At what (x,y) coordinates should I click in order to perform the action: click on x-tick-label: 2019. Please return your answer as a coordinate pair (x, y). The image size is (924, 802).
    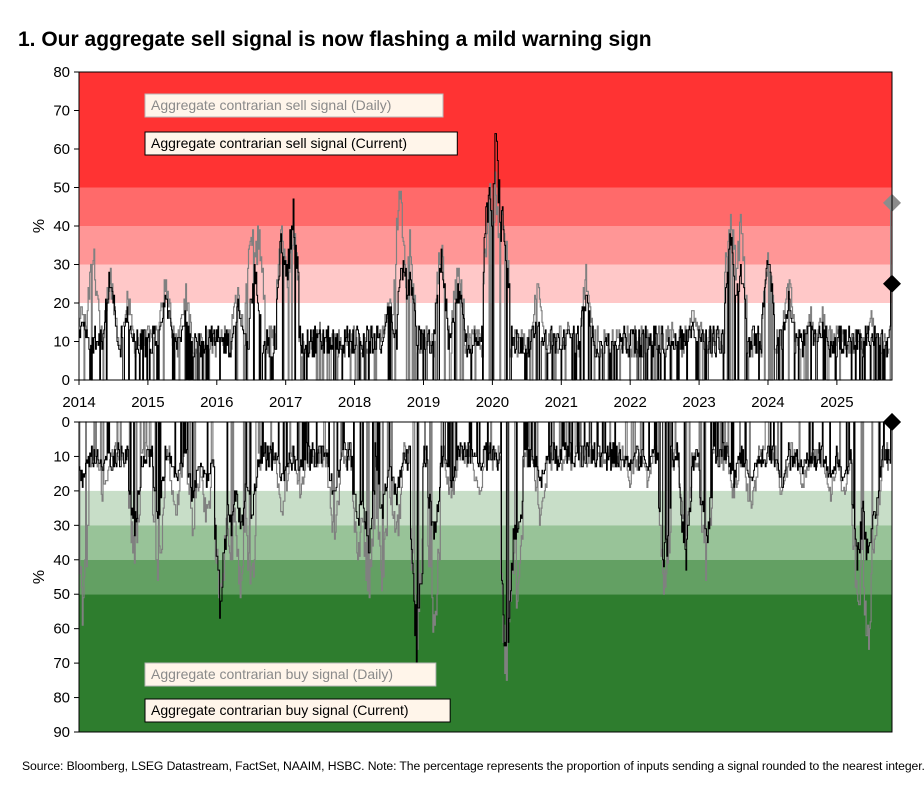
    Looking at the image, I should click on (423, 402).